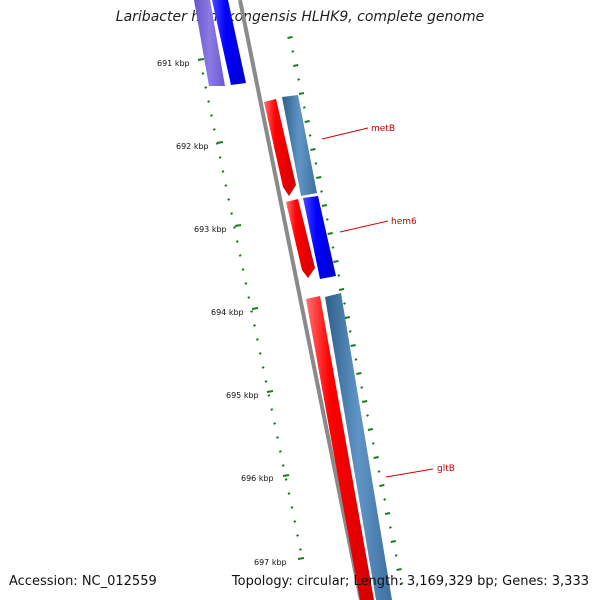  What do you see at coordinates (383, 129) in the screenshot?
I see `gene-label-metB: metB` at bounding box center [383, 129].